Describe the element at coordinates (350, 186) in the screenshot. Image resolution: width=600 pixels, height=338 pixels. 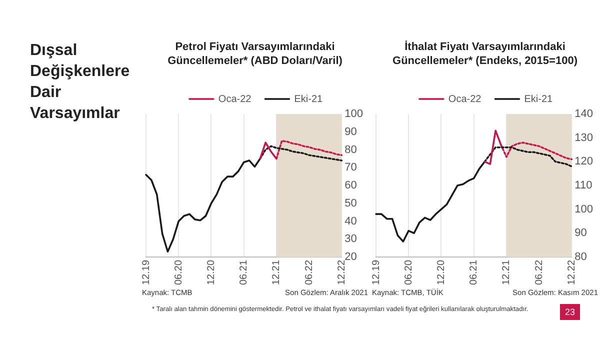
I see `y-tick-label: 60` at that location.